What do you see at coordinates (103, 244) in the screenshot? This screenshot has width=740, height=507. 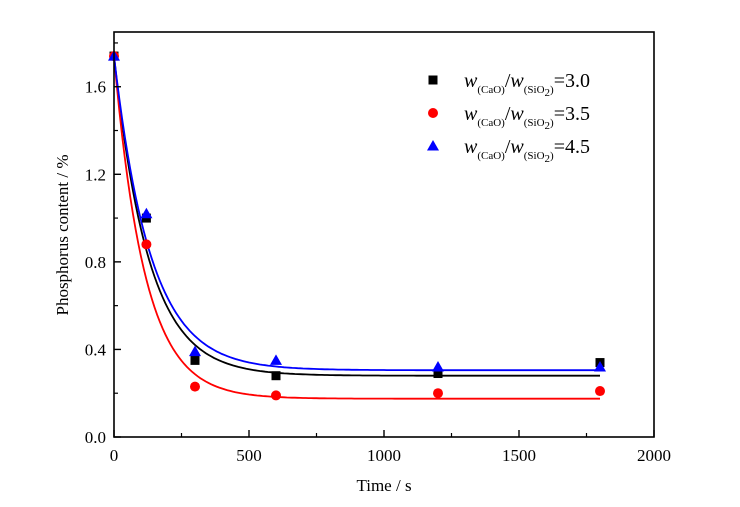 I see `y-axis: 0.0 0.4 0.8 1.2 1.6` at bounding box center [103, 244].